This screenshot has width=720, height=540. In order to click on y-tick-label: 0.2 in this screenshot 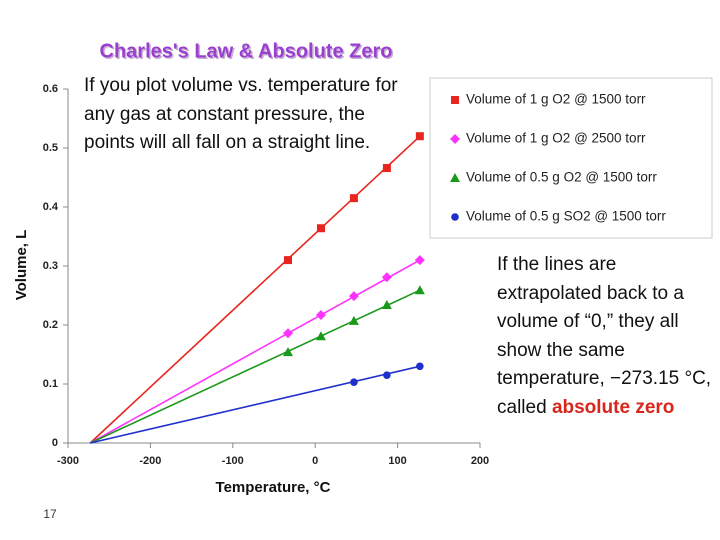, I will do `click(50, 325)`.